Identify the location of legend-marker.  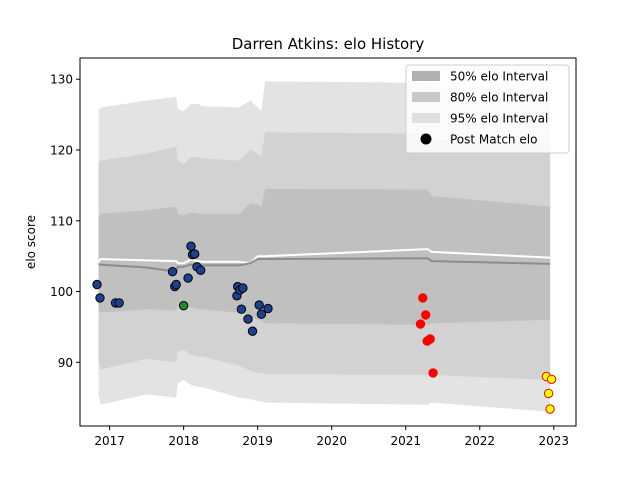
(426, 139).